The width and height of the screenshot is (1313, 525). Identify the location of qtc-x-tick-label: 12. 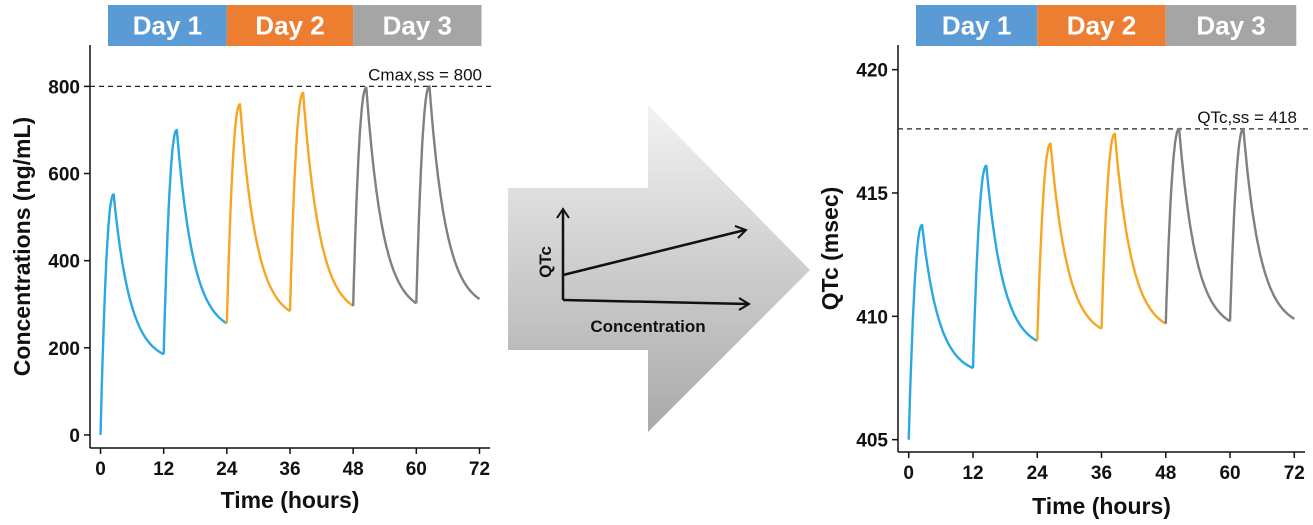
(972, 473).